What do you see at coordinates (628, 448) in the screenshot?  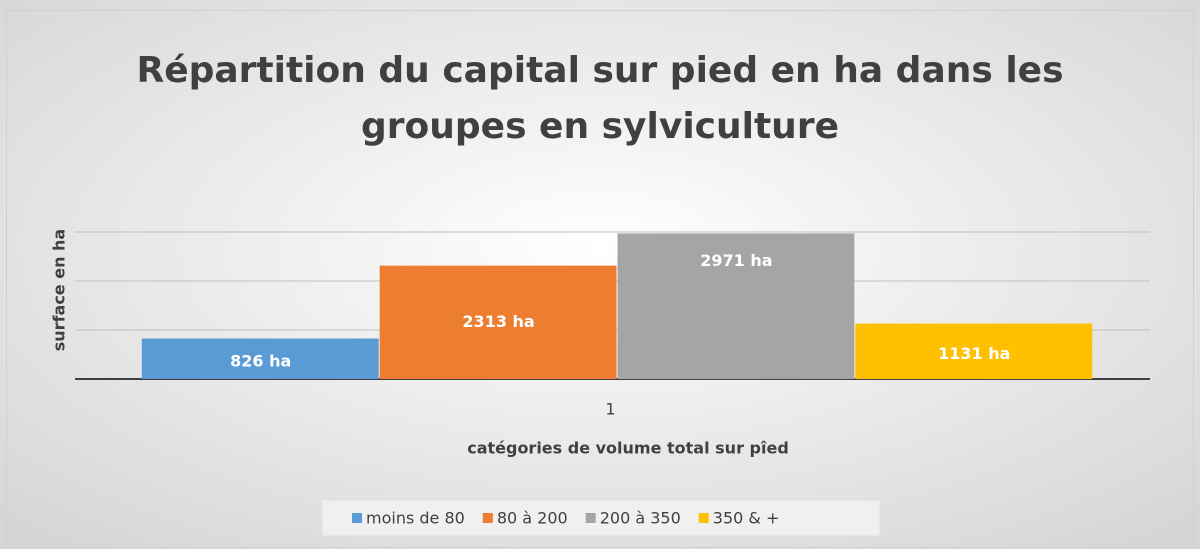 I see `x-axis-label: catégories de volume total sur pîed` at bounding box center [628, 448].